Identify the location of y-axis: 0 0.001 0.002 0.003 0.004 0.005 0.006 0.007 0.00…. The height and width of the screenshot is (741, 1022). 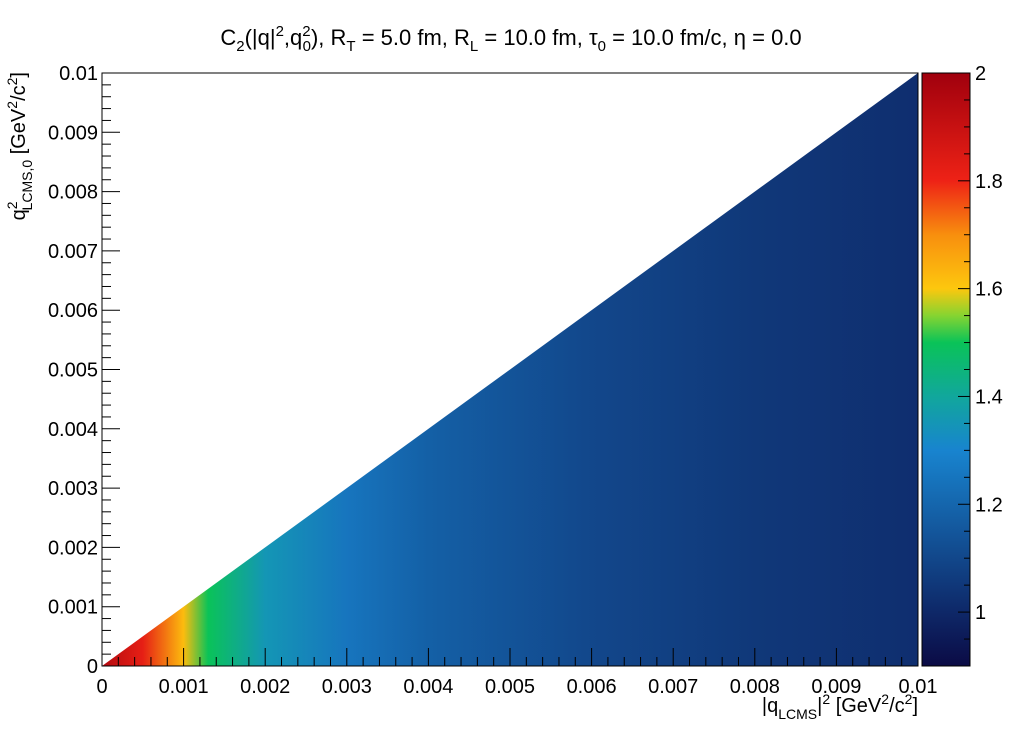
(84, 370).